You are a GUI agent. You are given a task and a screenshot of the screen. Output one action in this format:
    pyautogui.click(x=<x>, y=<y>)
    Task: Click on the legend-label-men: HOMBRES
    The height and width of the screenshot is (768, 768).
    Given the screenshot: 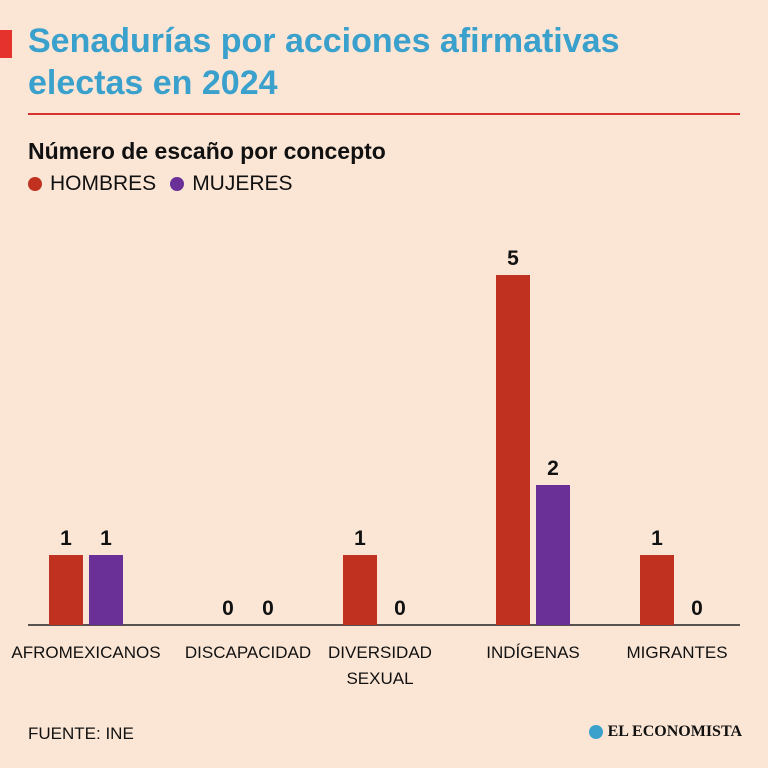 What is the action you would take?
    pyautogui.click(x=103, y=183)
    